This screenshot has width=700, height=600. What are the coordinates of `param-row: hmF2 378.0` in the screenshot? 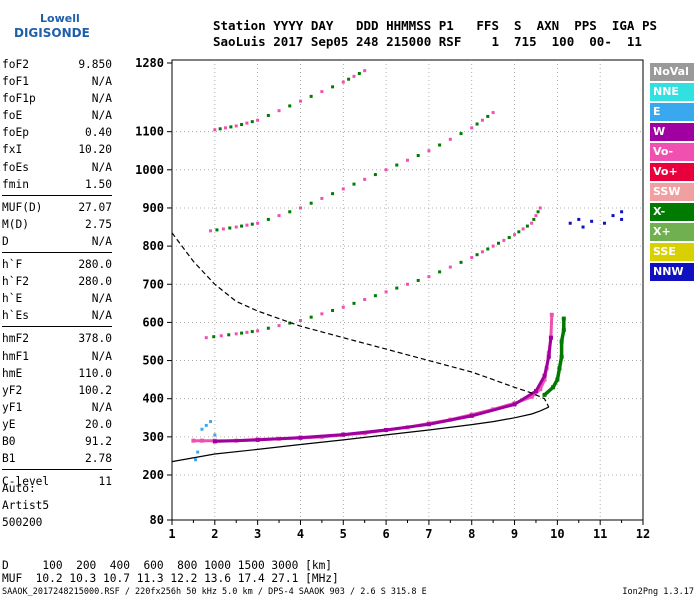 It's located at (57, 338).